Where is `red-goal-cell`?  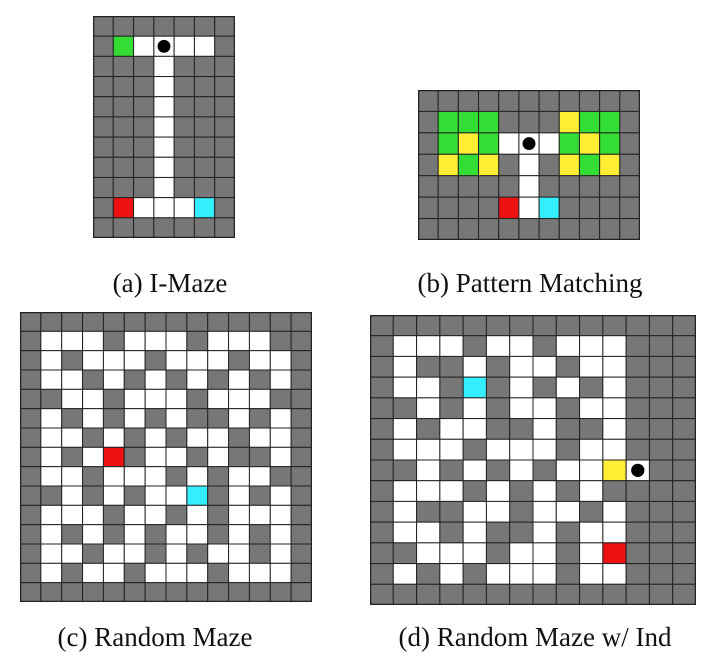
red-goal-cell is located at coordinates (113, 457).